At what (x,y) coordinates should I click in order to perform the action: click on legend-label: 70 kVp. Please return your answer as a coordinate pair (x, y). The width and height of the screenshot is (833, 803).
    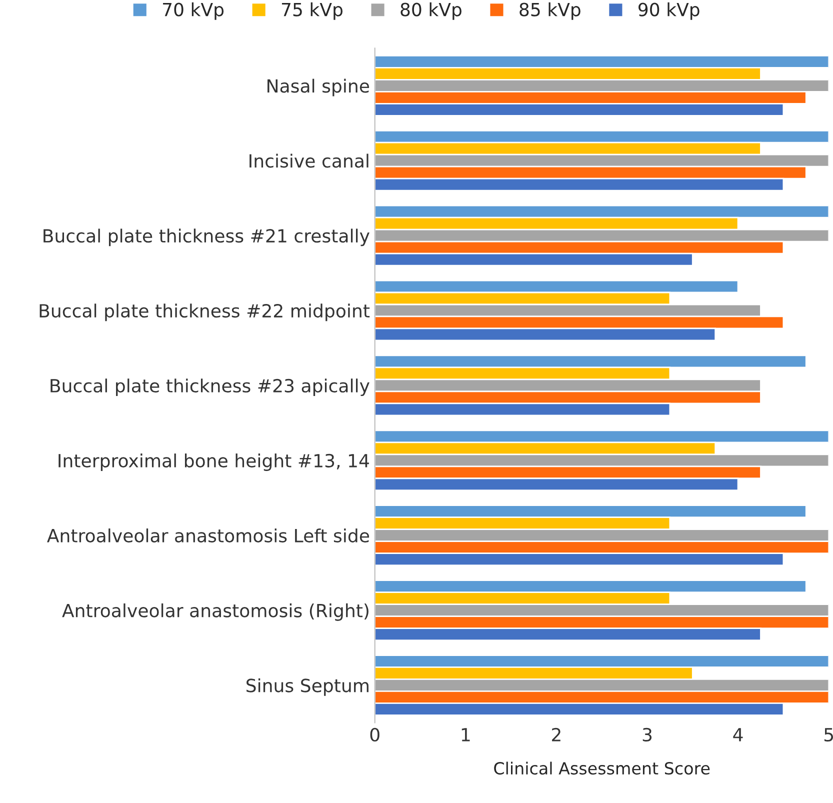
    Looking at the image, I should click on (193, 11).